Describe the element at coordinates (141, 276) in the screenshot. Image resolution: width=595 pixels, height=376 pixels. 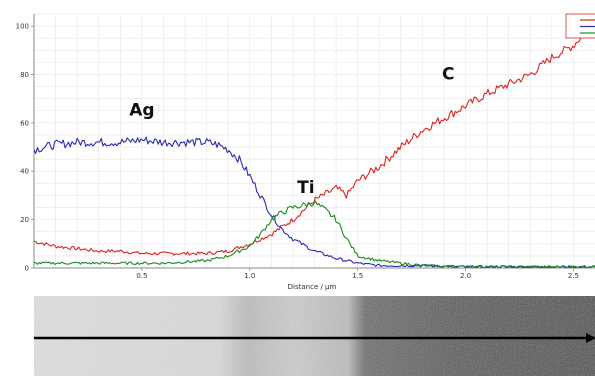
I see `x-tick-label: 0.5` at that location.